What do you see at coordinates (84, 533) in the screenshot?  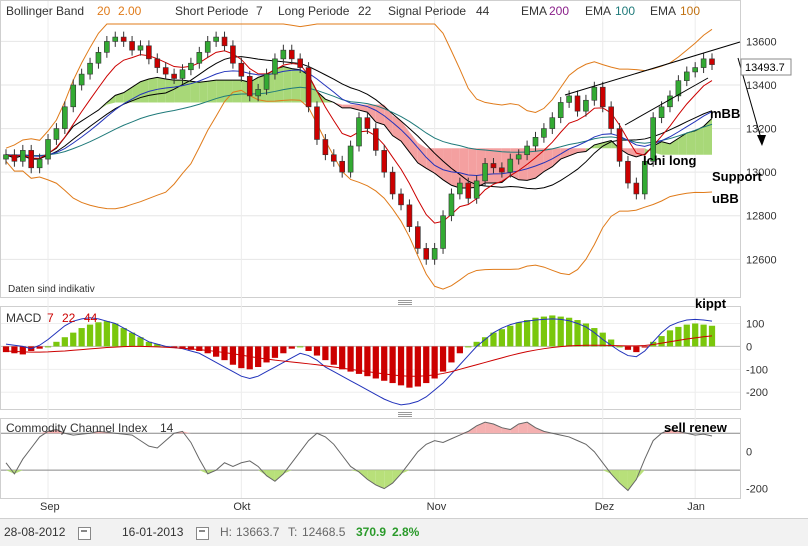 I see `calendar-icon-start` at bounding box center [84, 533].